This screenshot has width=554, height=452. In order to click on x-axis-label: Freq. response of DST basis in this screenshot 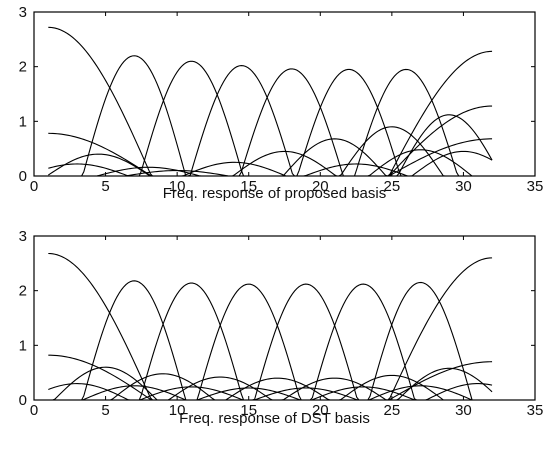, I will do `click(274, 418)`.